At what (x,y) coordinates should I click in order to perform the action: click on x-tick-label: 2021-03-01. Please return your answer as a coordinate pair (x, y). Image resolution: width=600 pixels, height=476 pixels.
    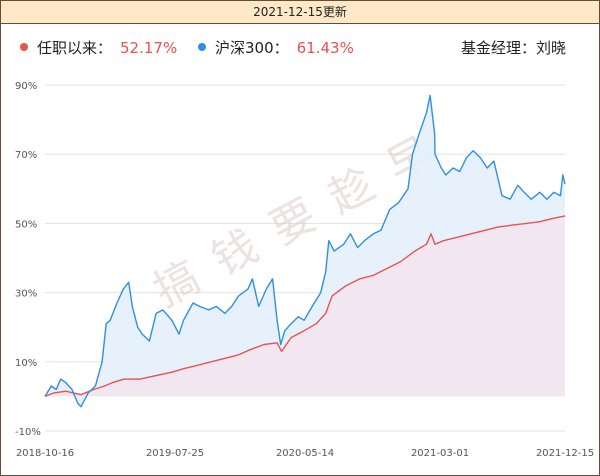
    Looking at the image, I should click on (440, 453).